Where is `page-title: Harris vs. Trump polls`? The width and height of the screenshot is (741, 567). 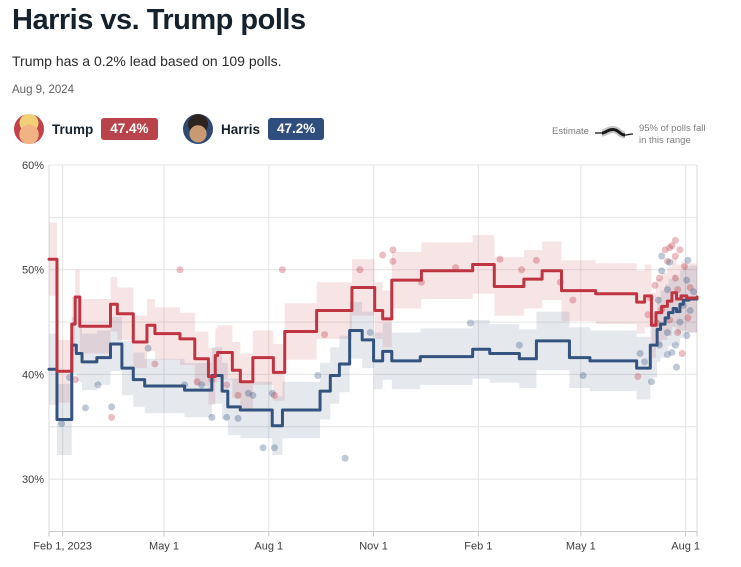
page-title: Harris vs. Trump polls is located at coordinates (159, 20).